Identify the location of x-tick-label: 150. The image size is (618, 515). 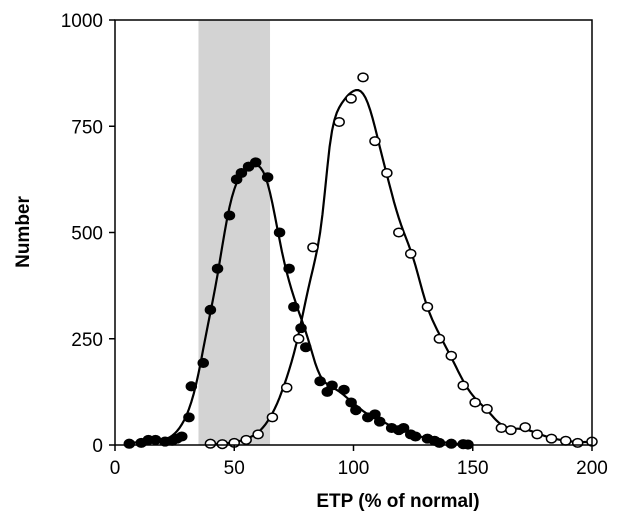
(473, 468).